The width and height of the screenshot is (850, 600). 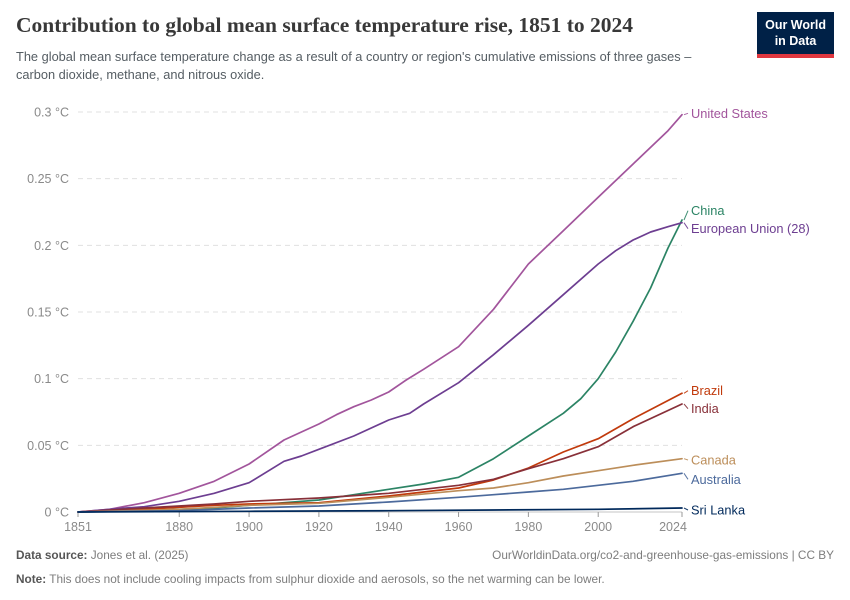 What do you see at coordinates (57, 513) in the screenshot?
I see `y-tick-label: 0 °C` at bounding box center [57, 513].